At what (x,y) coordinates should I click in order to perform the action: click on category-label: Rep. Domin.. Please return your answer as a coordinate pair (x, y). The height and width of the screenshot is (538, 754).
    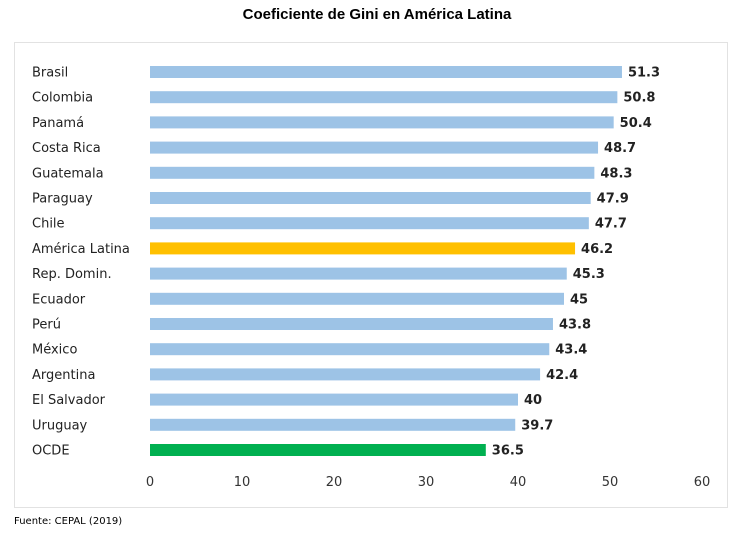
    Looking at the image, I should click on (72, 274).